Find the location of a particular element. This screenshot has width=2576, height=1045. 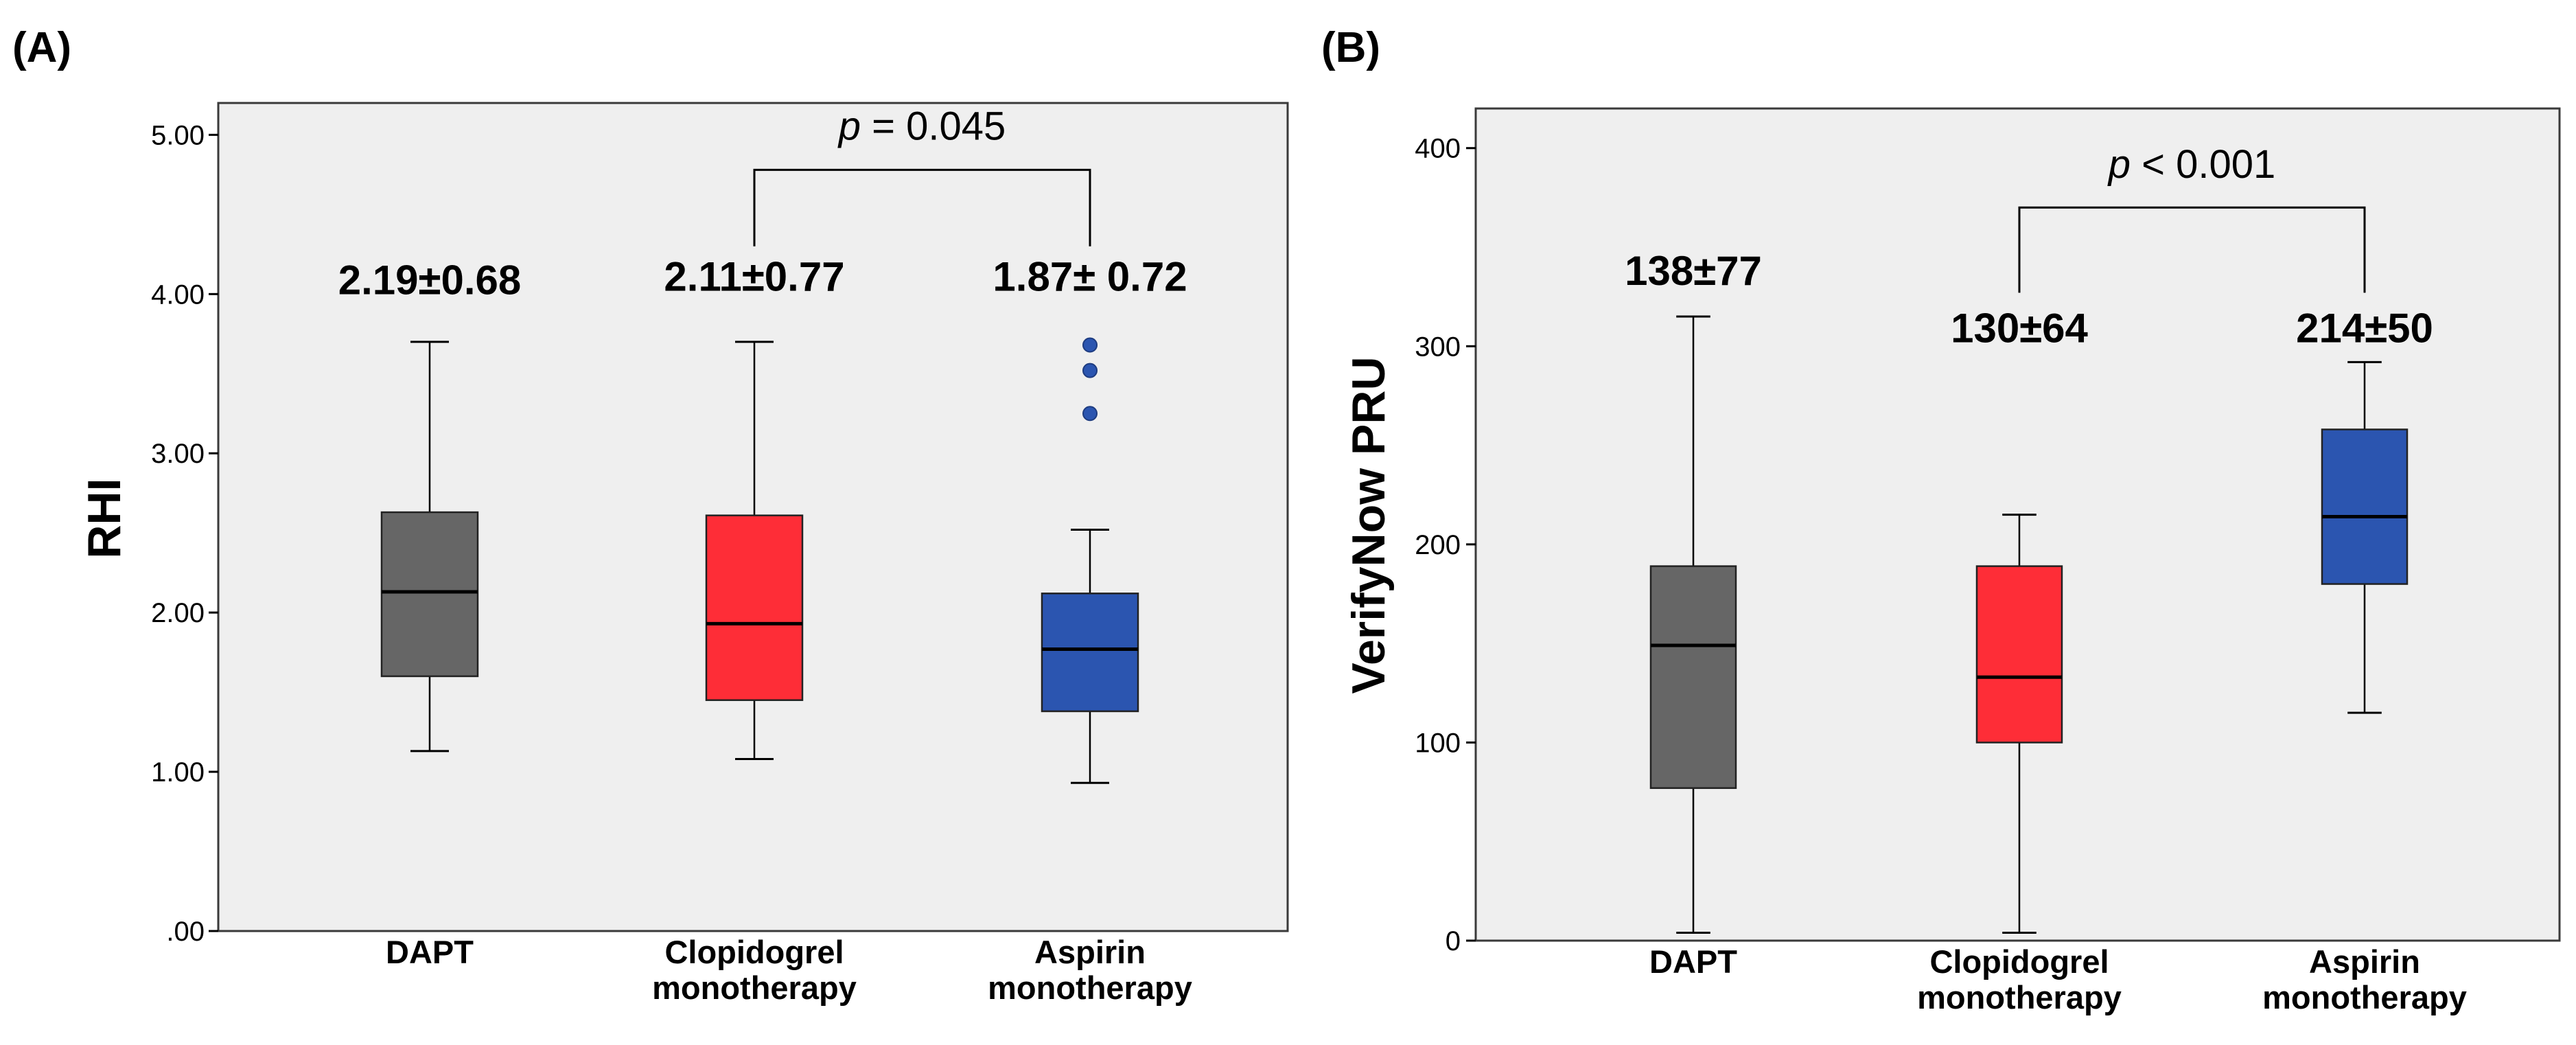

p-value-text: < 0.001 is located at coordinates (2203, 164).